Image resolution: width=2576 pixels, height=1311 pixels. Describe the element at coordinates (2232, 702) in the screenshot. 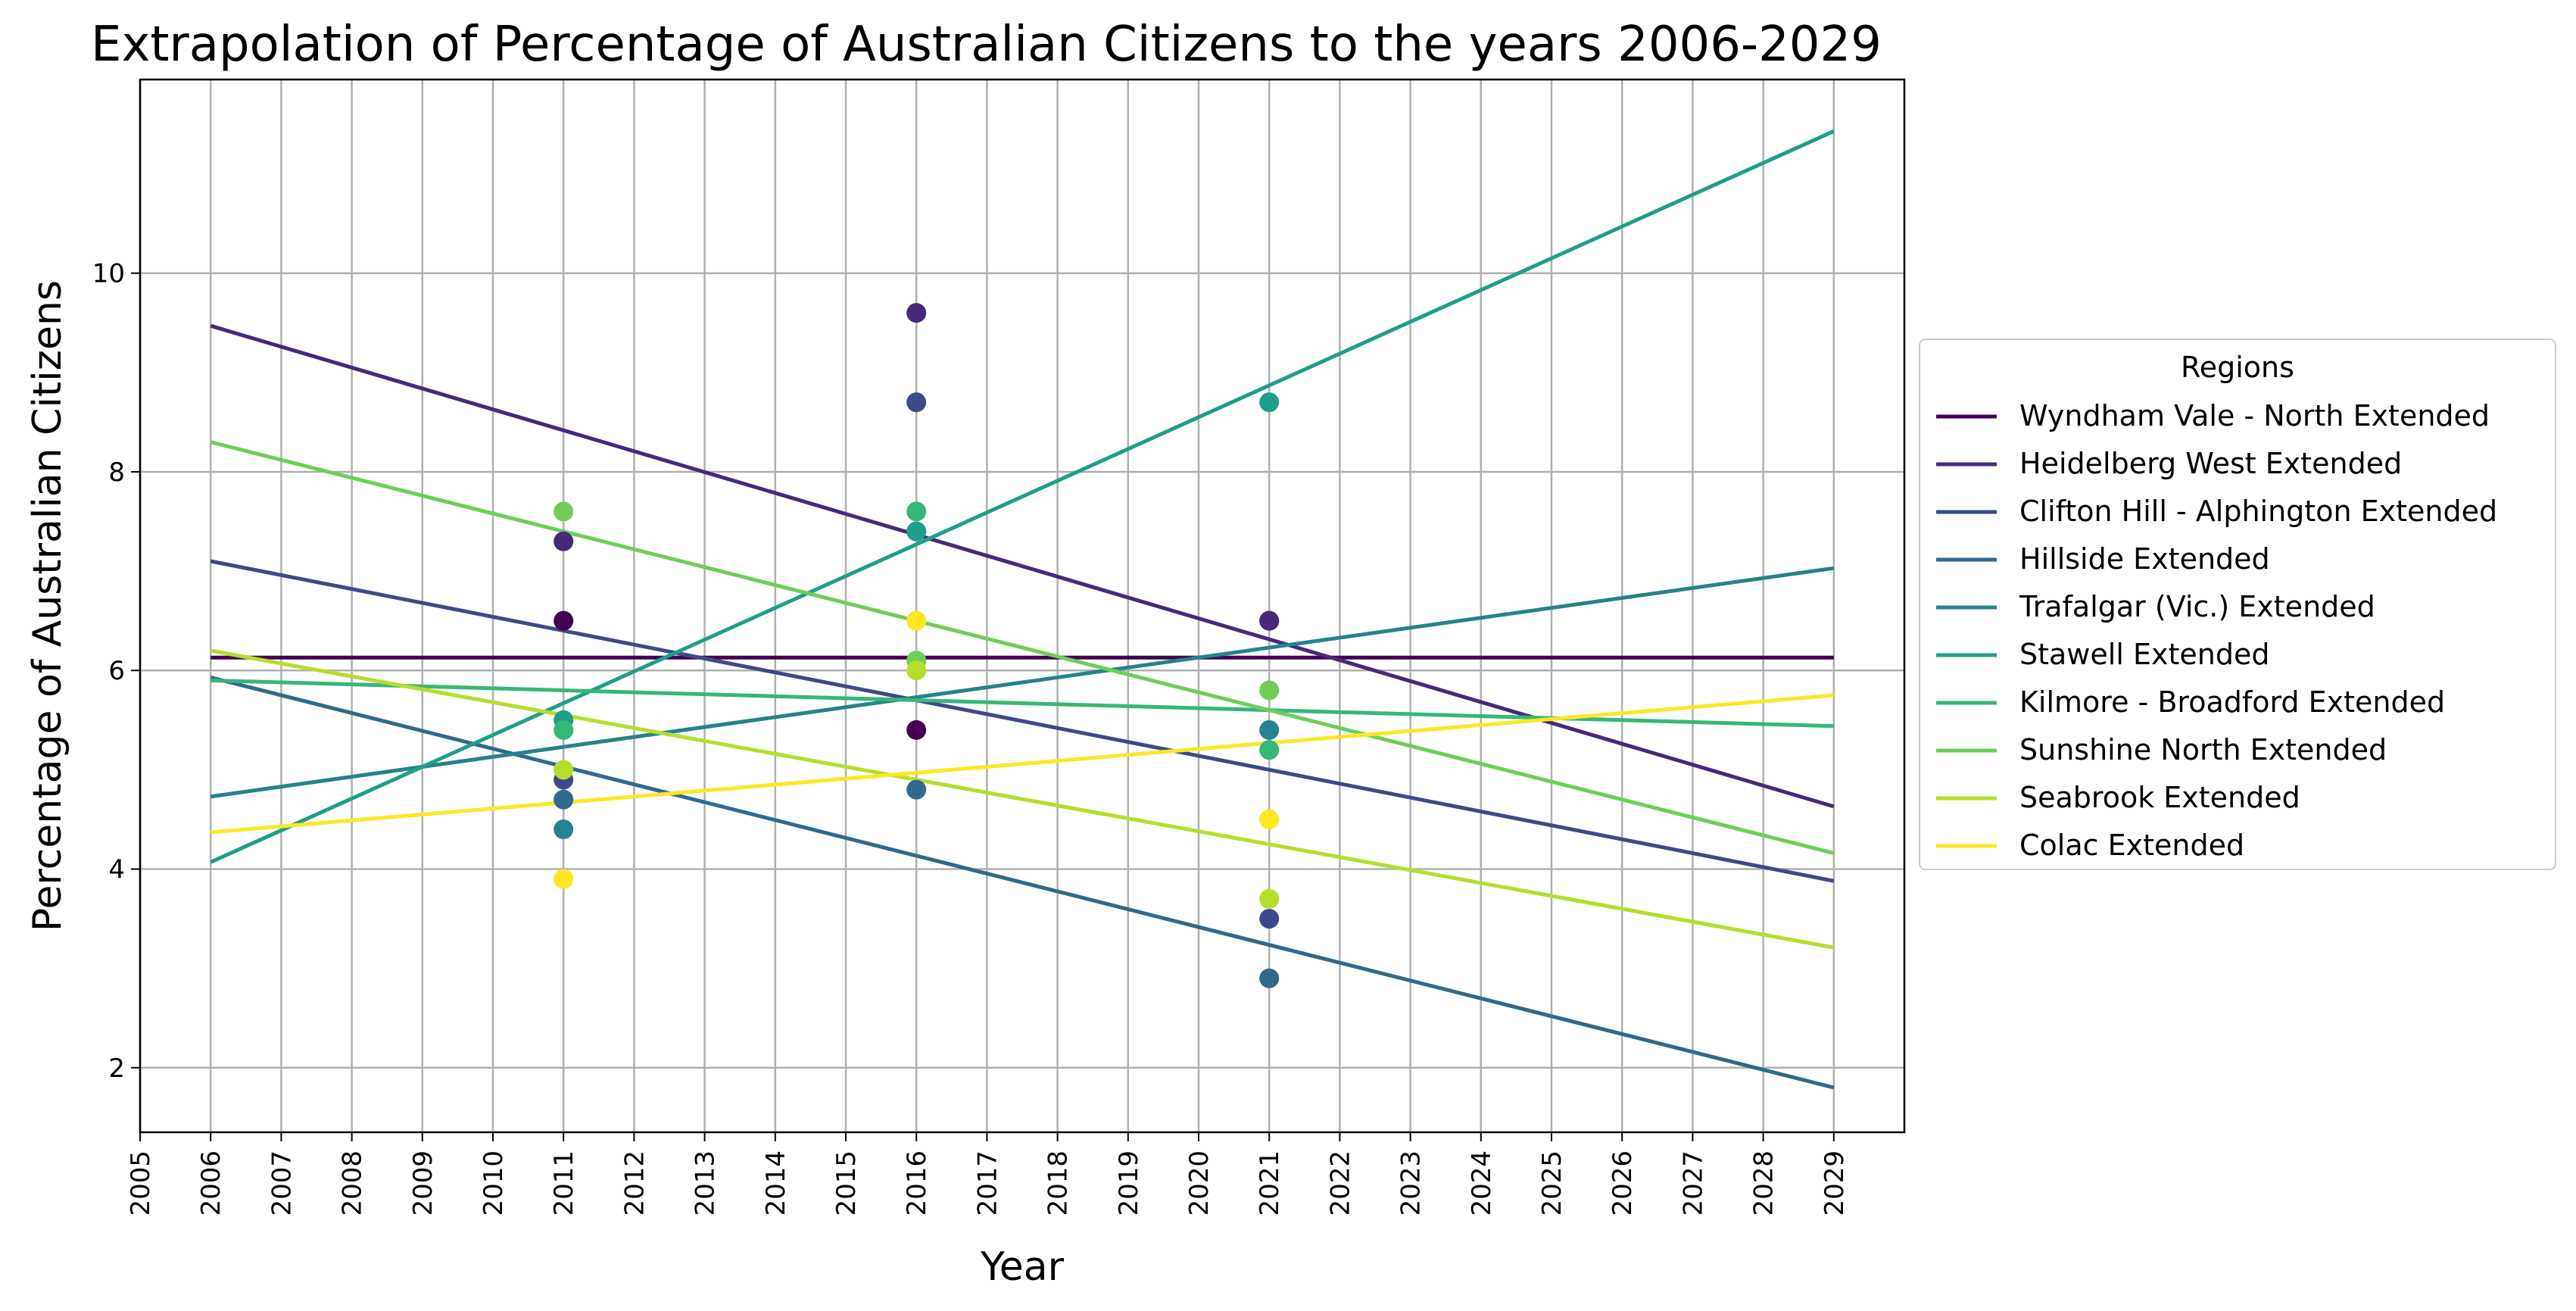

I see `legend-label: Kilmore - Broadford Extended` at that location.